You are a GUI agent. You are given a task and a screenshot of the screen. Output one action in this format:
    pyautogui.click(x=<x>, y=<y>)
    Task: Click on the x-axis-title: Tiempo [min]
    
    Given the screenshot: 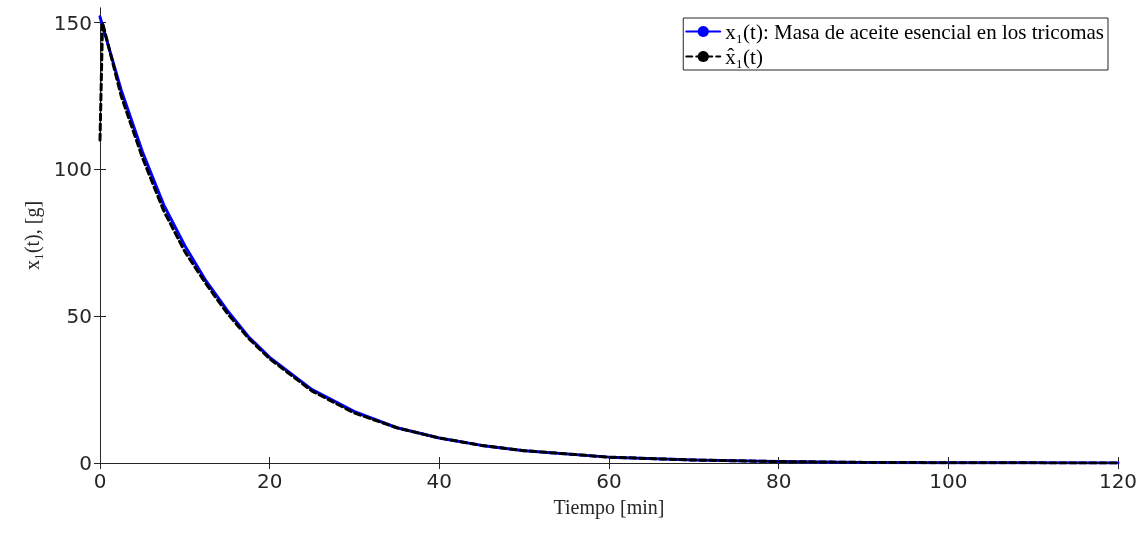 What is the action you would take?
    pyautogui.click(x=609, y=507)
    